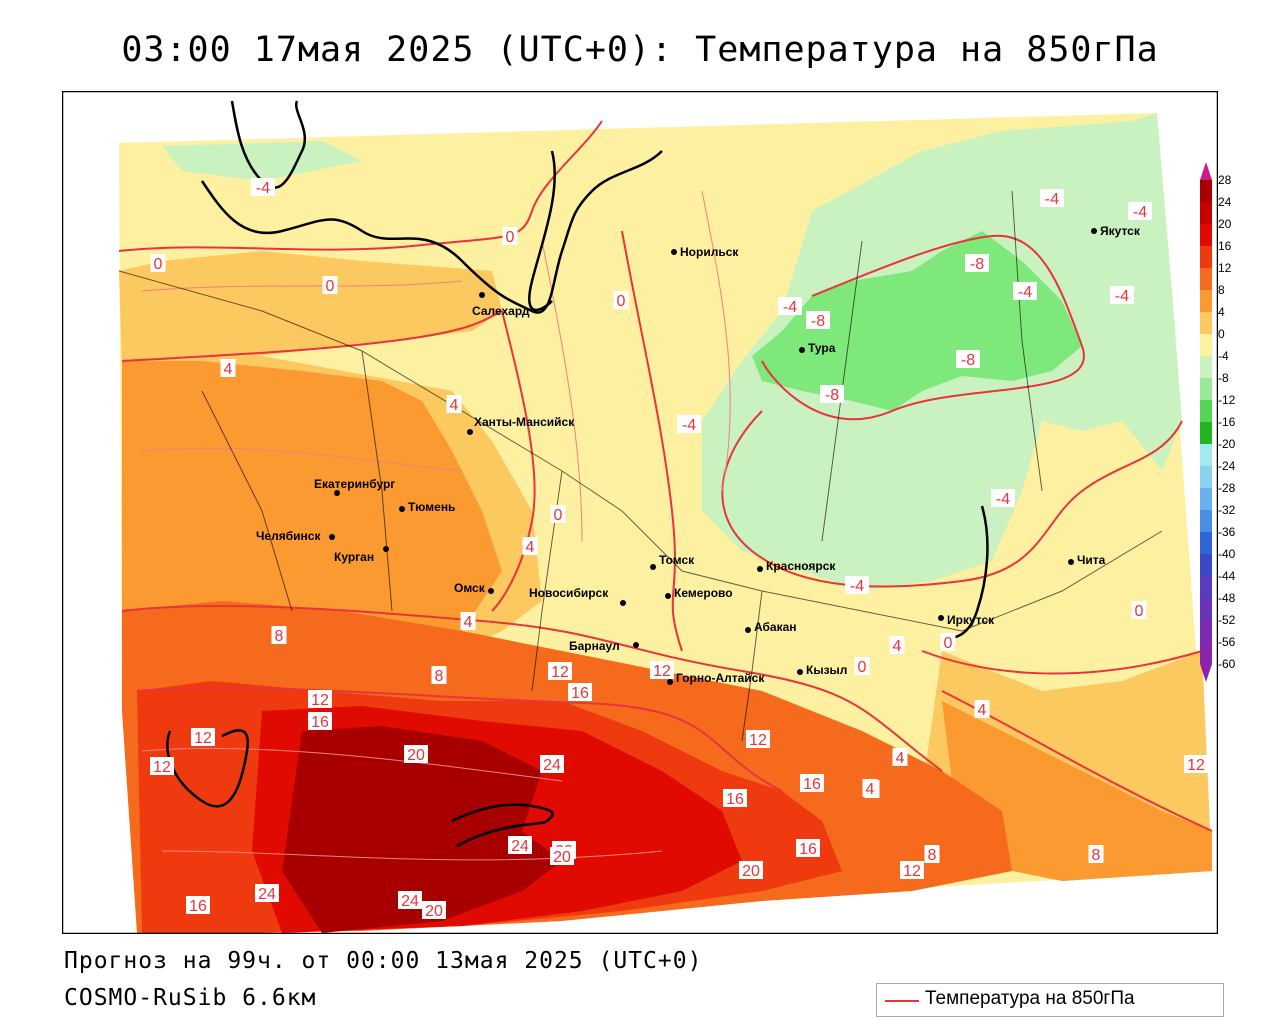 Image resolution: width=1280 pixels, height=1024 pixels. Describe the element at coordinates (1206, 673) in the screenshot. I see `colorbar-bottom-arrow` at that location.